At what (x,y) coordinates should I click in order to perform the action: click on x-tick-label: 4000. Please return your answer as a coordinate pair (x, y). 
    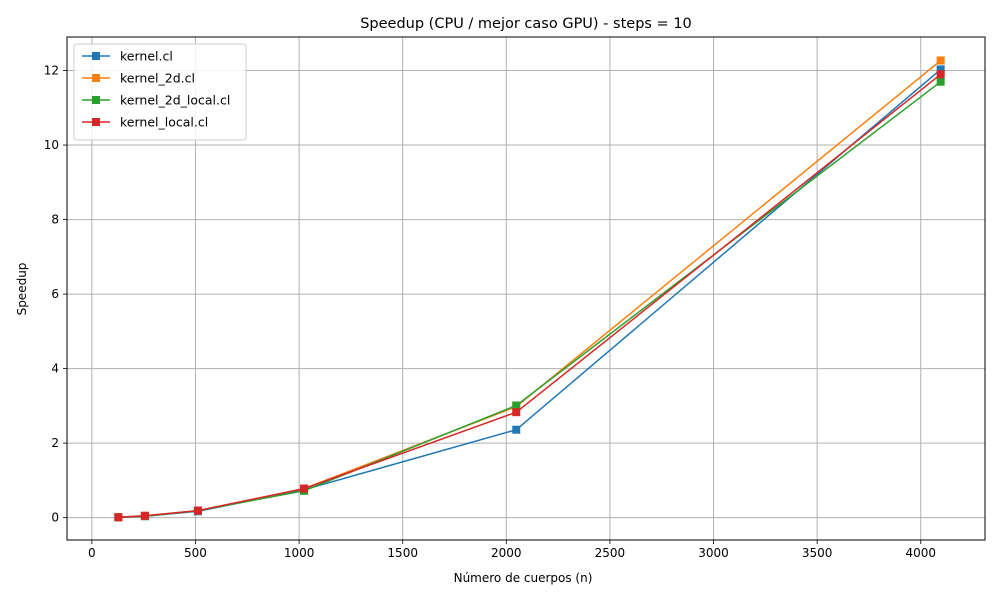
    Looking at the image, I should click on (920, 553).